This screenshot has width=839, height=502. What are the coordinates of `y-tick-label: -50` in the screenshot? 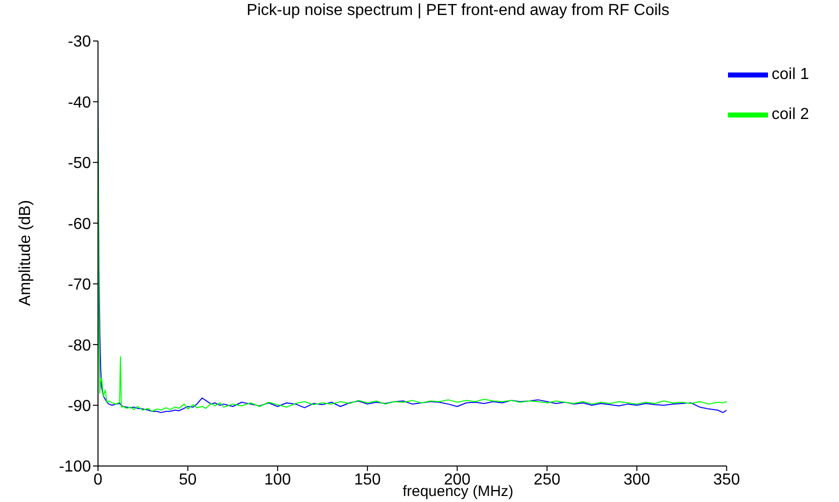 It's located at (80, 163).